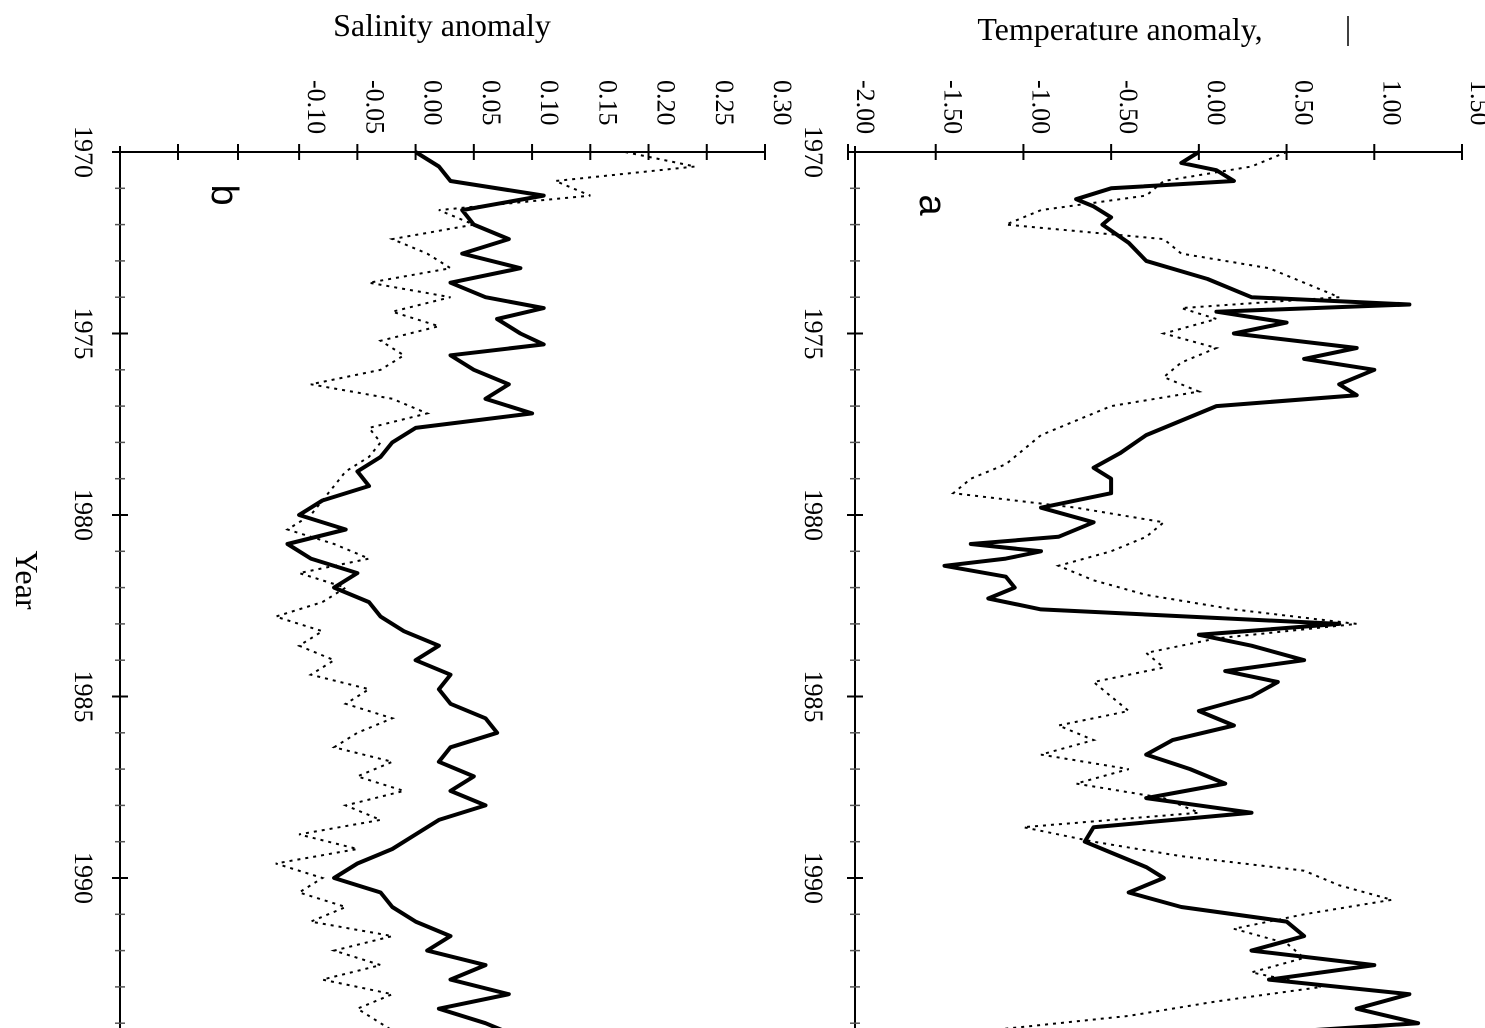  Describe the element at coordinates (782, 103) in the screenshot. I see `value-tick-label: 0.30` at that location.